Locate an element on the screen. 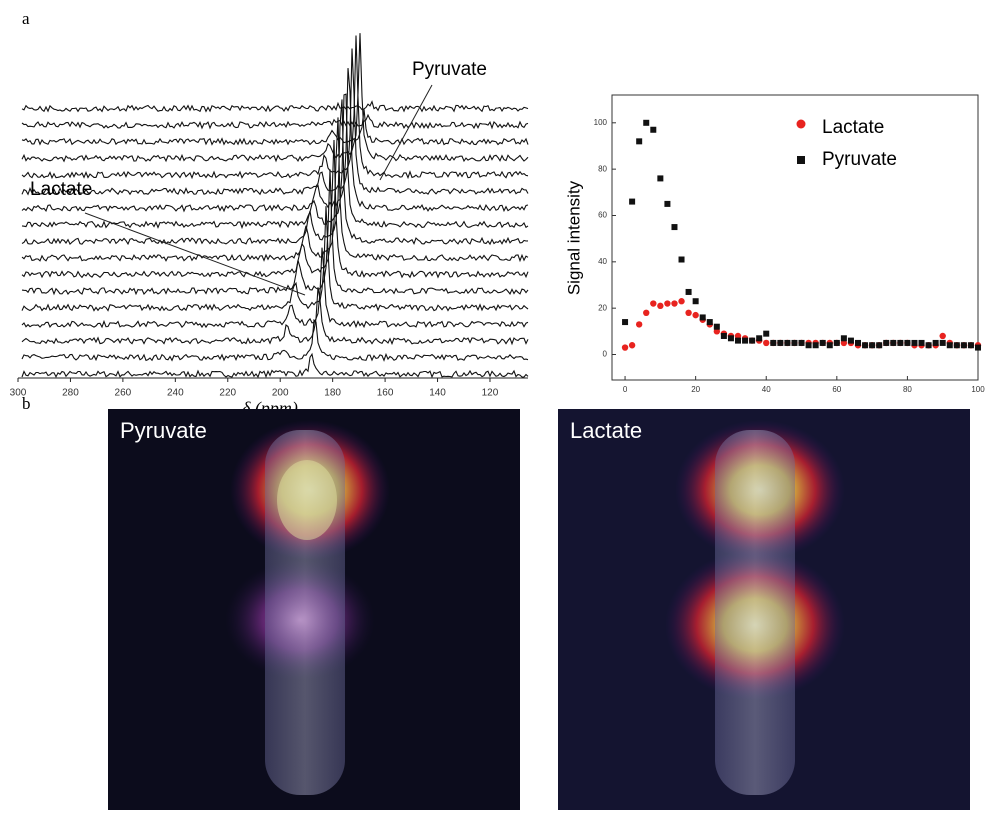  panel-label: b is located at coordinates (26, 403).